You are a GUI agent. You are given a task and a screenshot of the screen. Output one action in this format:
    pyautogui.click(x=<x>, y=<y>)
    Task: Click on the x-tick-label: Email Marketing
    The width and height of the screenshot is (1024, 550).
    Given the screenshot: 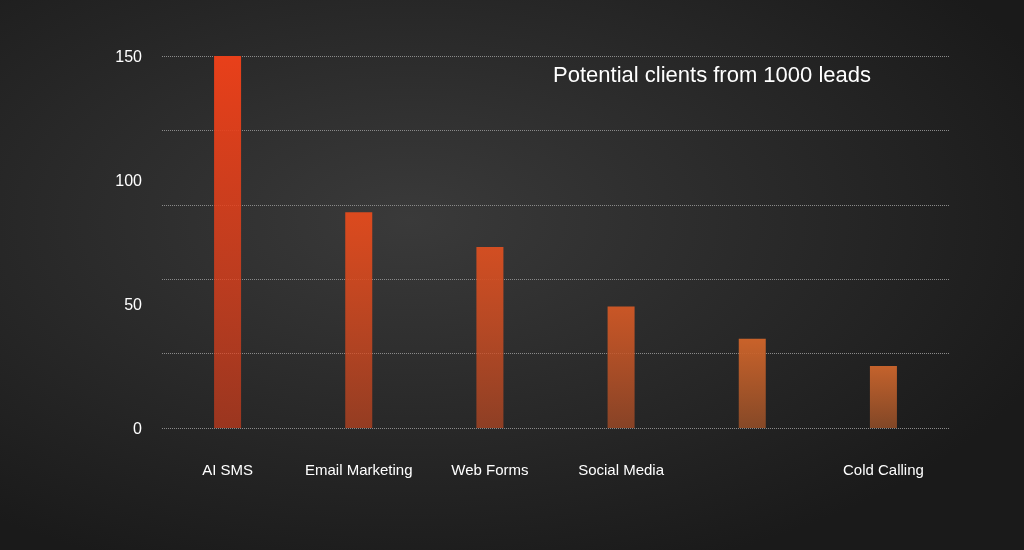 What is the action you would take?
    pyautogui.click(x=358, y=469)
    